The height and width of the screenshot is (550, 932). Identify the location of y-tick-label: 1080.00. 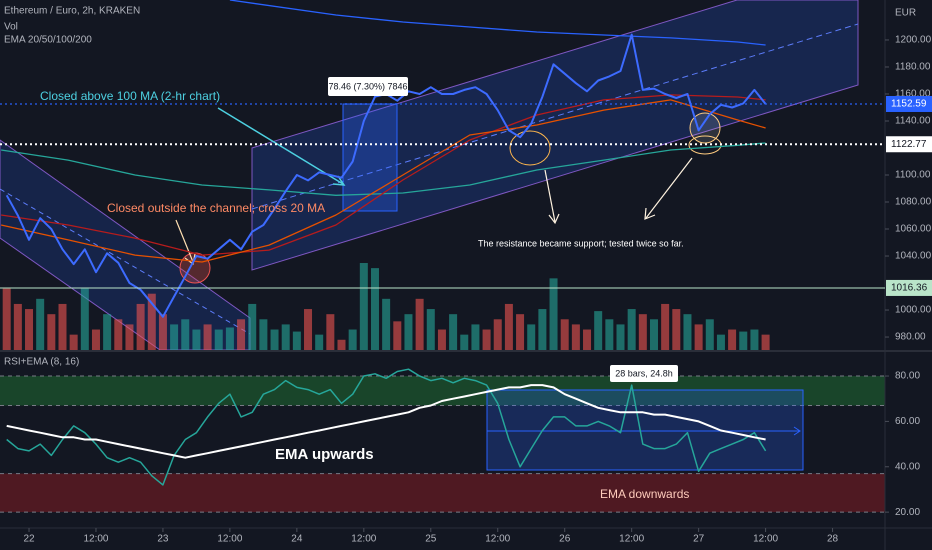
(913, 202).